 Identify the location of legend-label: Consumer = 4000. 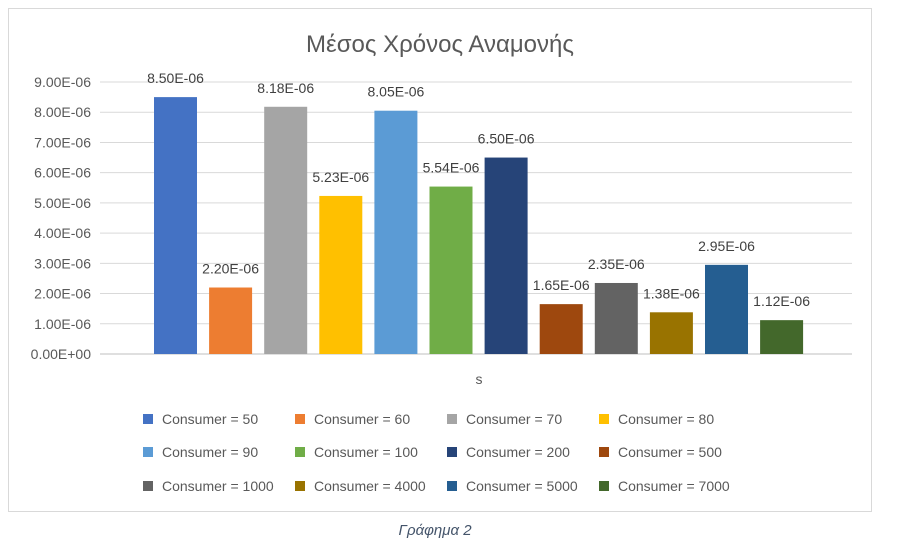
(370, 486).